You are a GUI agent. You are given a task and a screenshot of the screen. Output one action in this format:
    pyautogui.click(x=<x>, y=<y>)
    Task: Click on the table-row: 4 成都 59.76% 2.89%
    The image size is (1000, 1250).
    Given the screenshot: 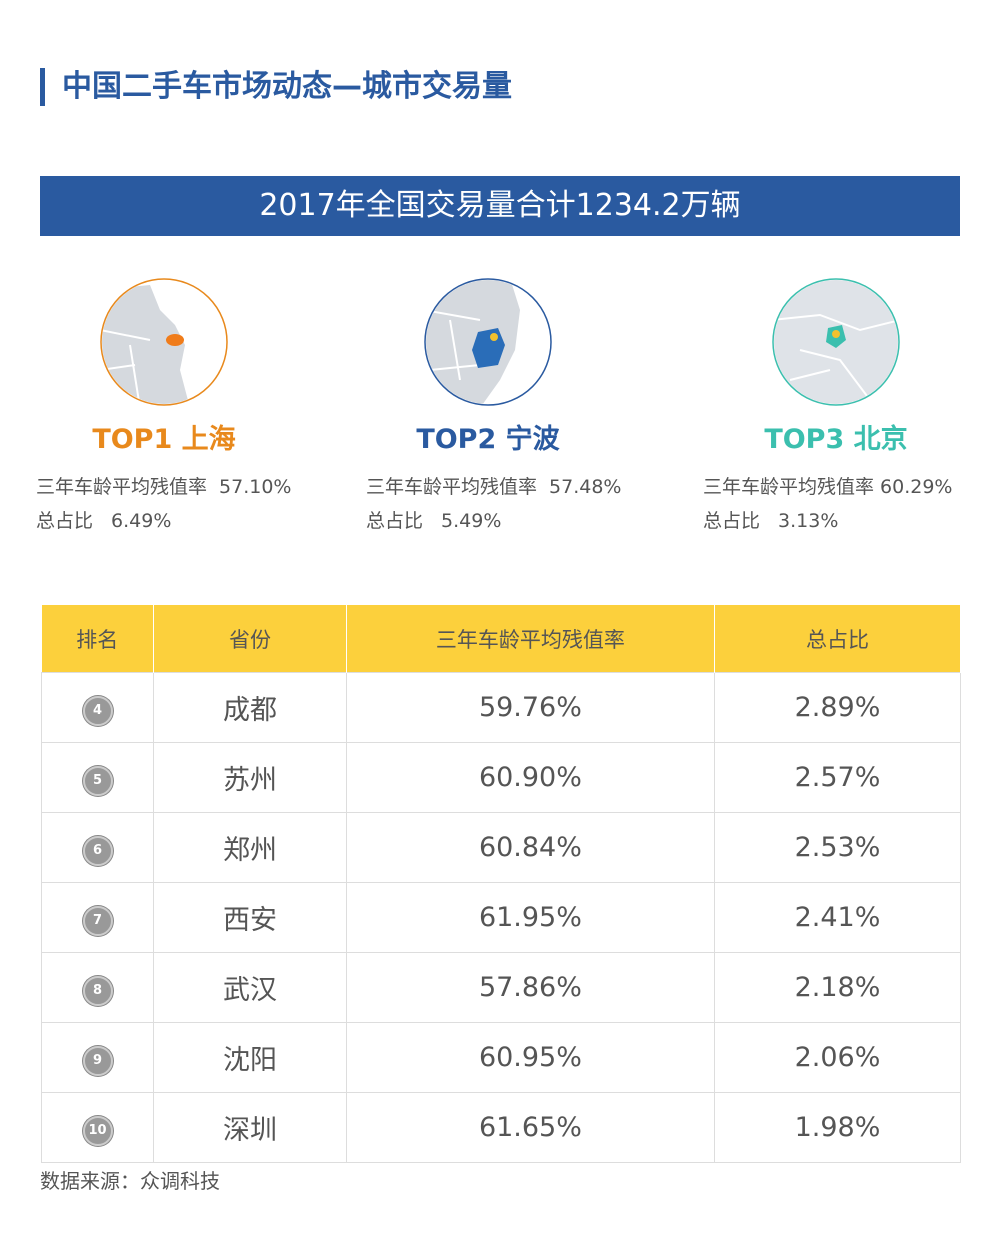 What is the action you would take?
    pyautogui.click(x=501, y=707)
    